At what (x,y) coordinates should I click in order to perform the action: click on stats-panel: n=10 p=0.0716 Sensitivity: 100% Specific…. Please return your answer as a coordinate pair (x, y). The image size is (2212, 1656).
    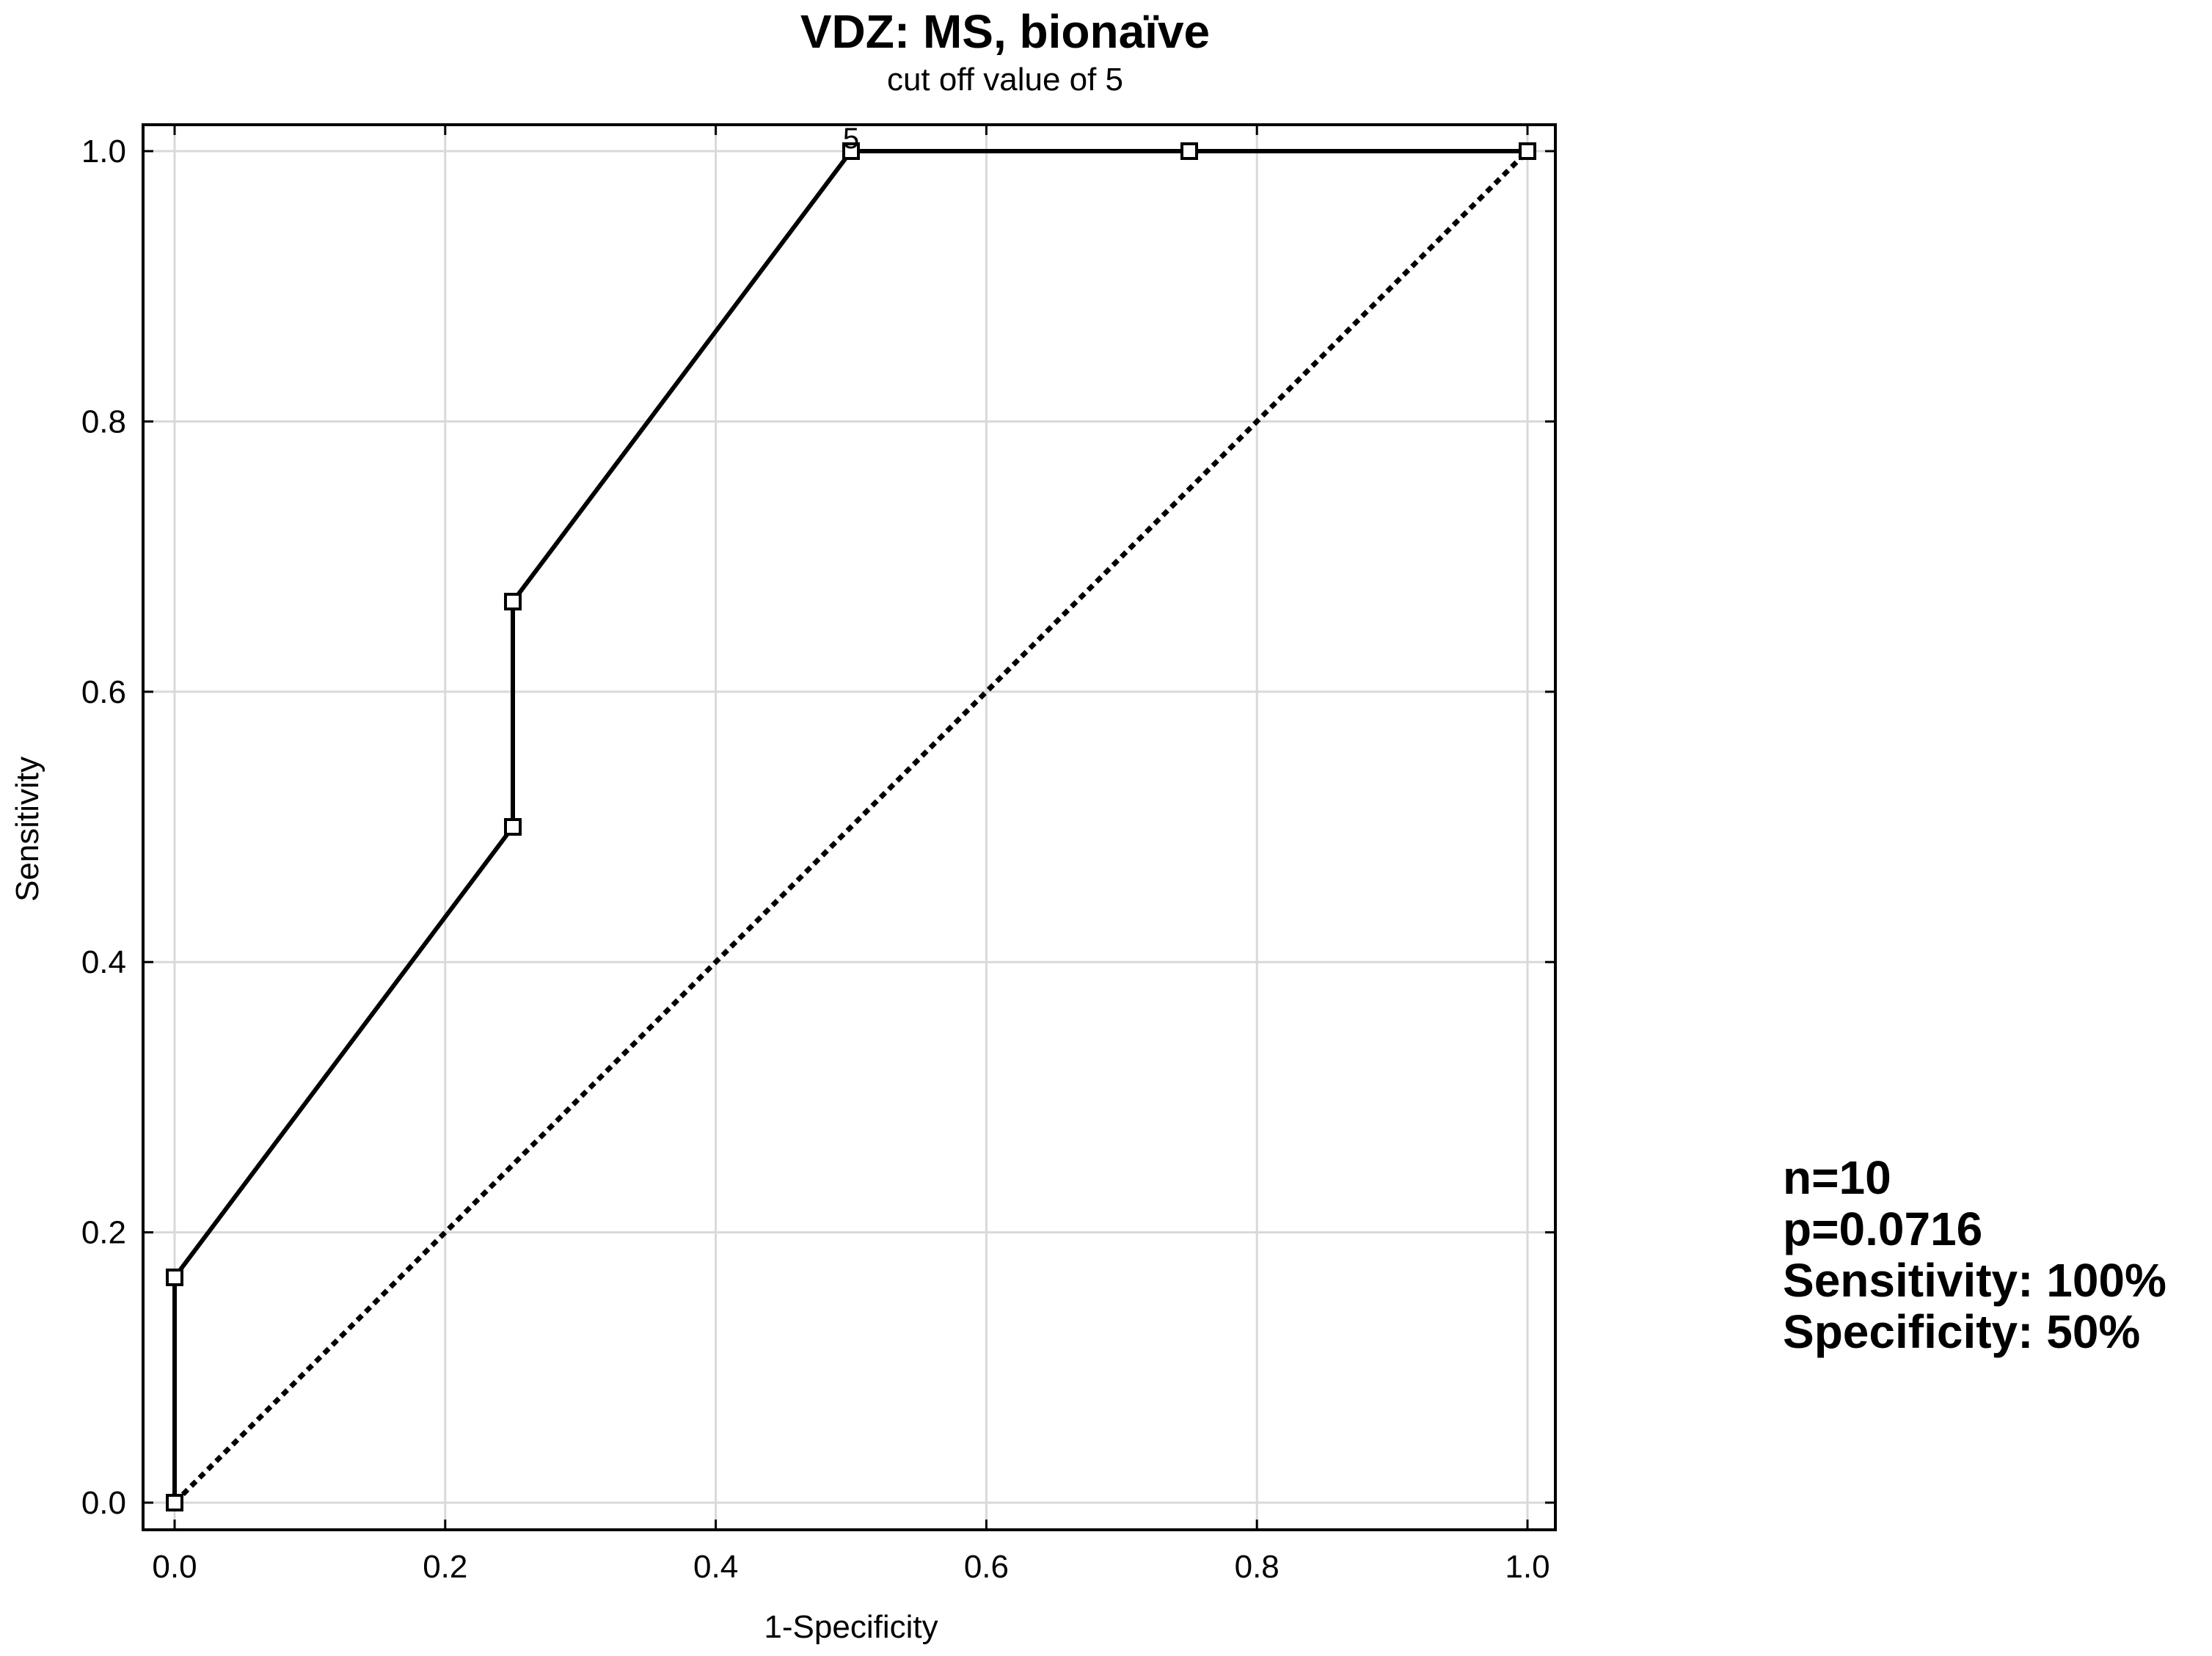
    Looking at the image, I should click on (1975, 1254).